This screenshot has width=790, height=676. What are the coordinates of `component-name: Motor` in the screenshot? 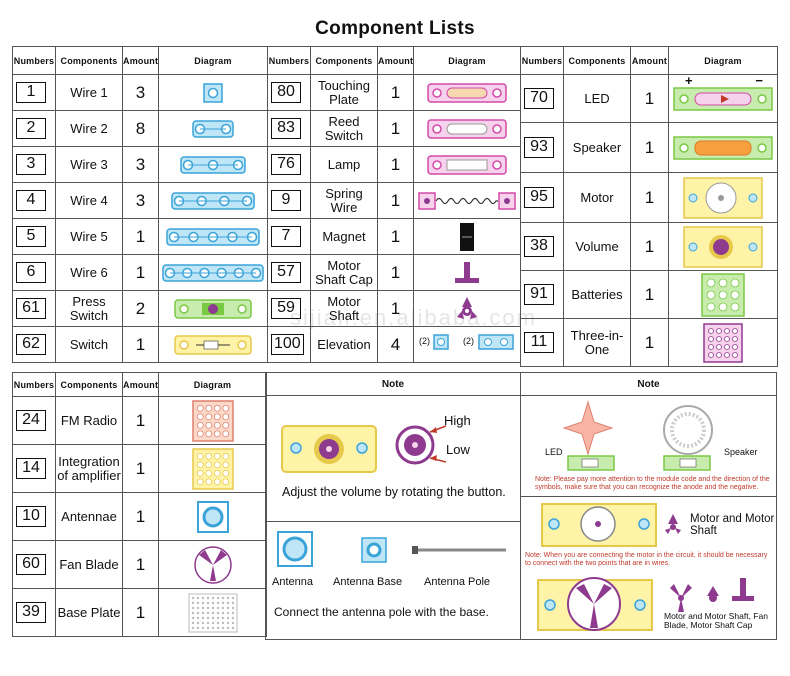 It's located at (597, 197).